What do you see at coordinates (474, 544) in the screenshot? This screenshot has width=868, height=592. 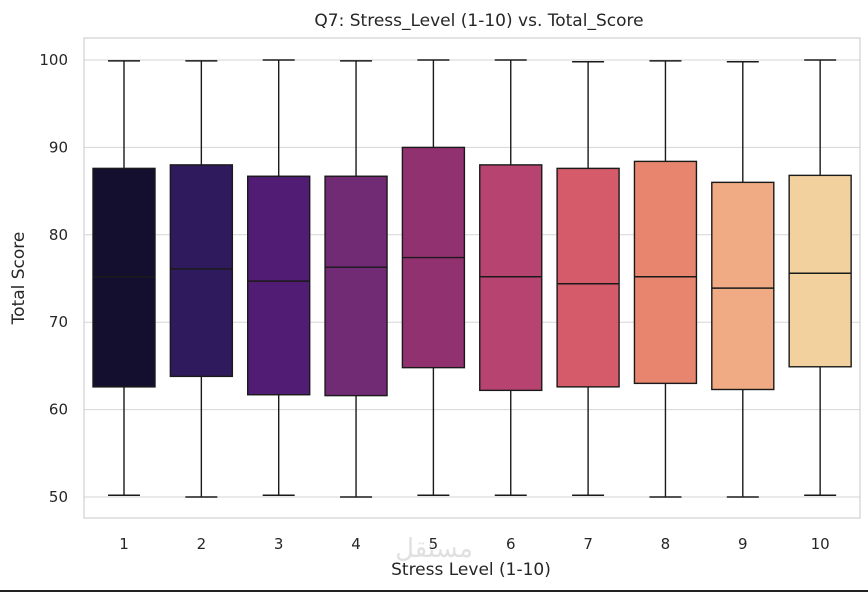 I see `x-tick-labels: 1 2 3 4 5 6 7 8 9 10` at bounding box center [474, 544].